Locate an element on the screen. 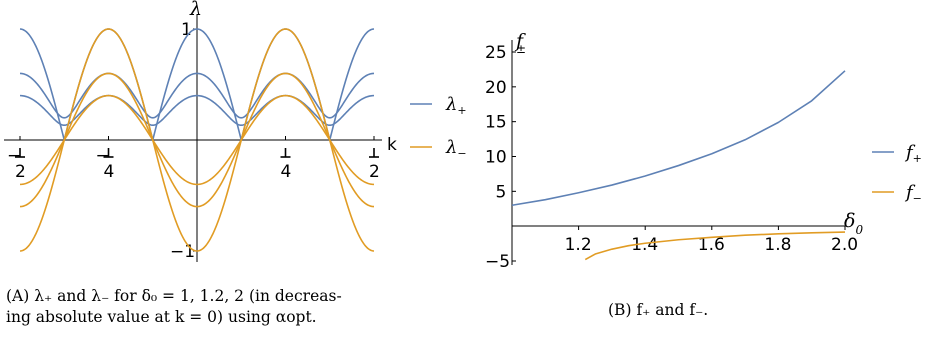 This screenshot has height=349, width=947. caption-a-line2: ing absolute value at k = 0) using αopt. is located at coordinates (161, 317).